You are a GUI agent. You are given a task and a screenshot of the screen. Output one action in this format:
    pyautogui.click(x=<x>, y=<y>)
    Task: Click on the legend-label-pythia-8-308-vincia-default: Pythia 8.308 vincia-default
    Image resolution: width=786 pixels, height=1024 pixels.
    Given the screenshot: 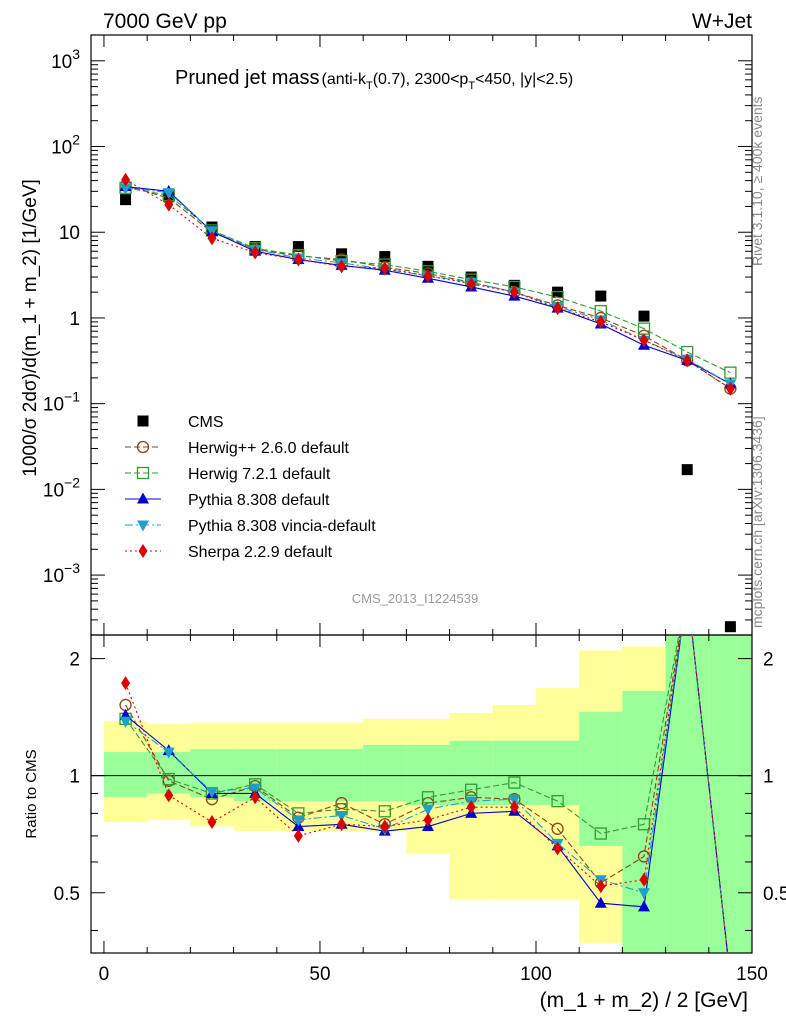 What is the action you would take?
    pyautogui.click(x=282, y=526)
    